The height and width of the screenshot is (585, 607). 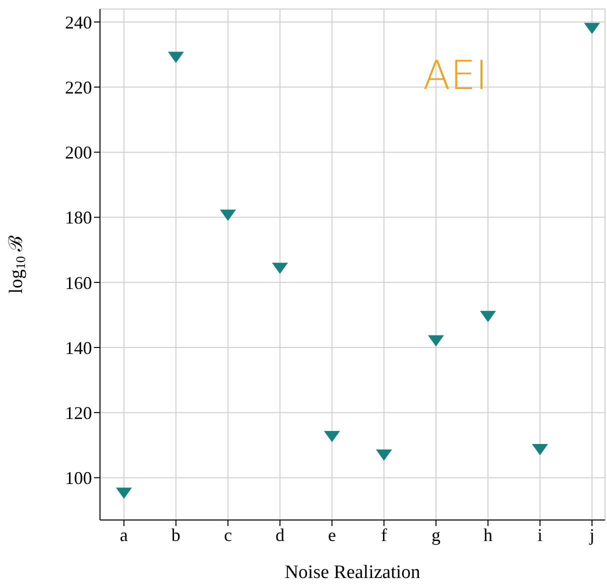 What do you see at coordinates (78, 22) in the screenshot?
I see `y-tick-label: 240` at bounding box center [78, 22].